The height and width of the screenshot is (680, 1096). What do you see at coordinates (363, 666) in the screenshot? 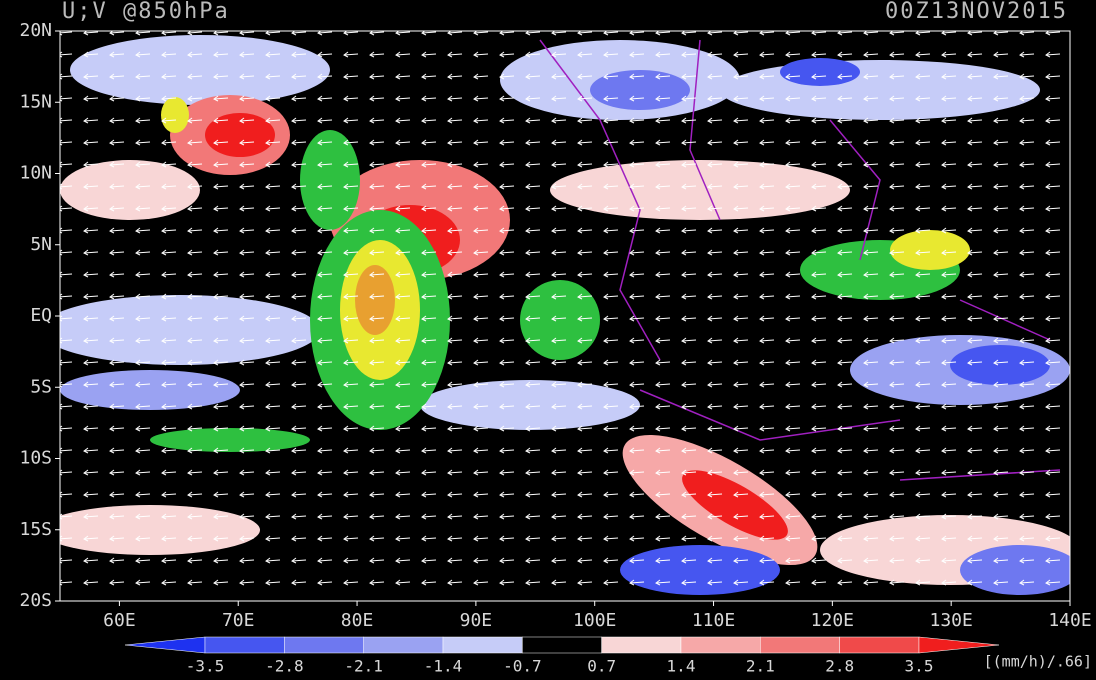
I see `colorbar-label: -2.1` at bounding box center [363, 666].